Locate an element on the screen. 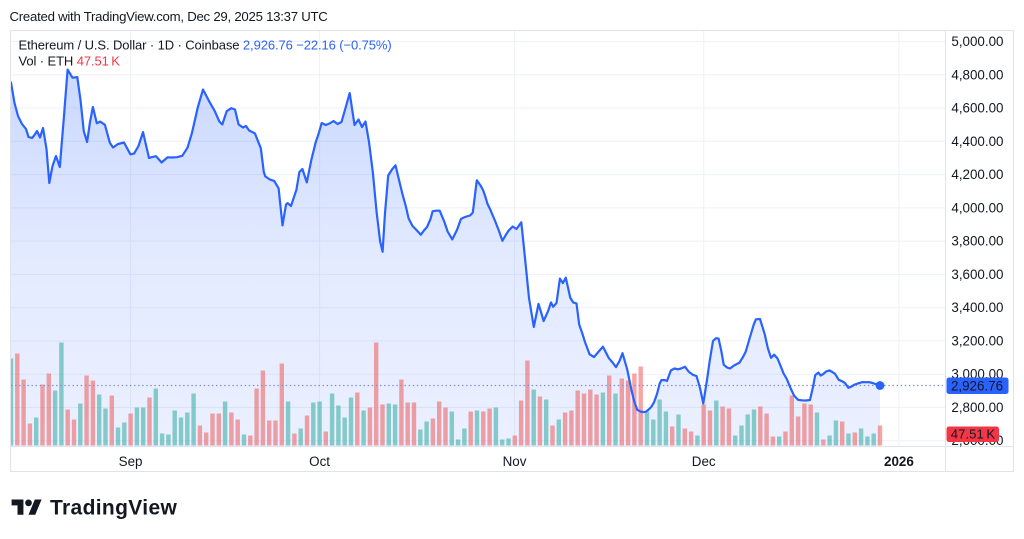 This screenshot has height=539, width=1024. svg-text: Dec is located at coordinates (704, 461).